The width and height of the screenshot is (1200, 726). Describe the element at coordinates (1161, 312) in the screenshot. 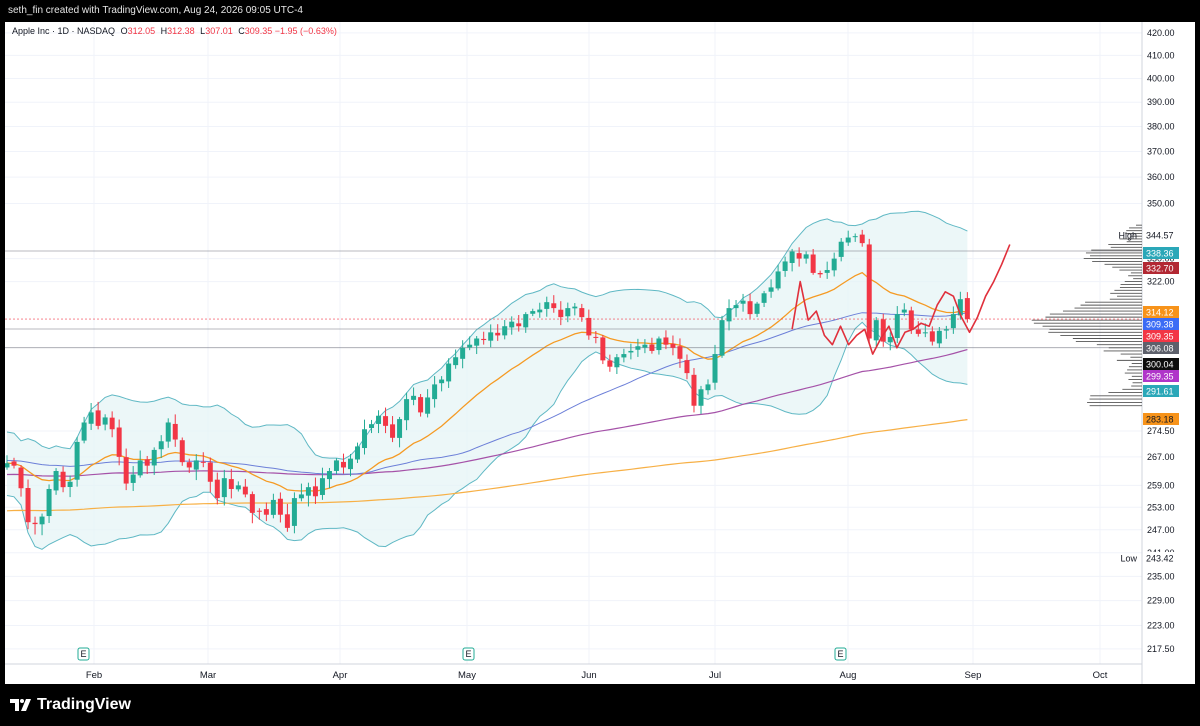

I see `price-tag: 314.12` at that location.